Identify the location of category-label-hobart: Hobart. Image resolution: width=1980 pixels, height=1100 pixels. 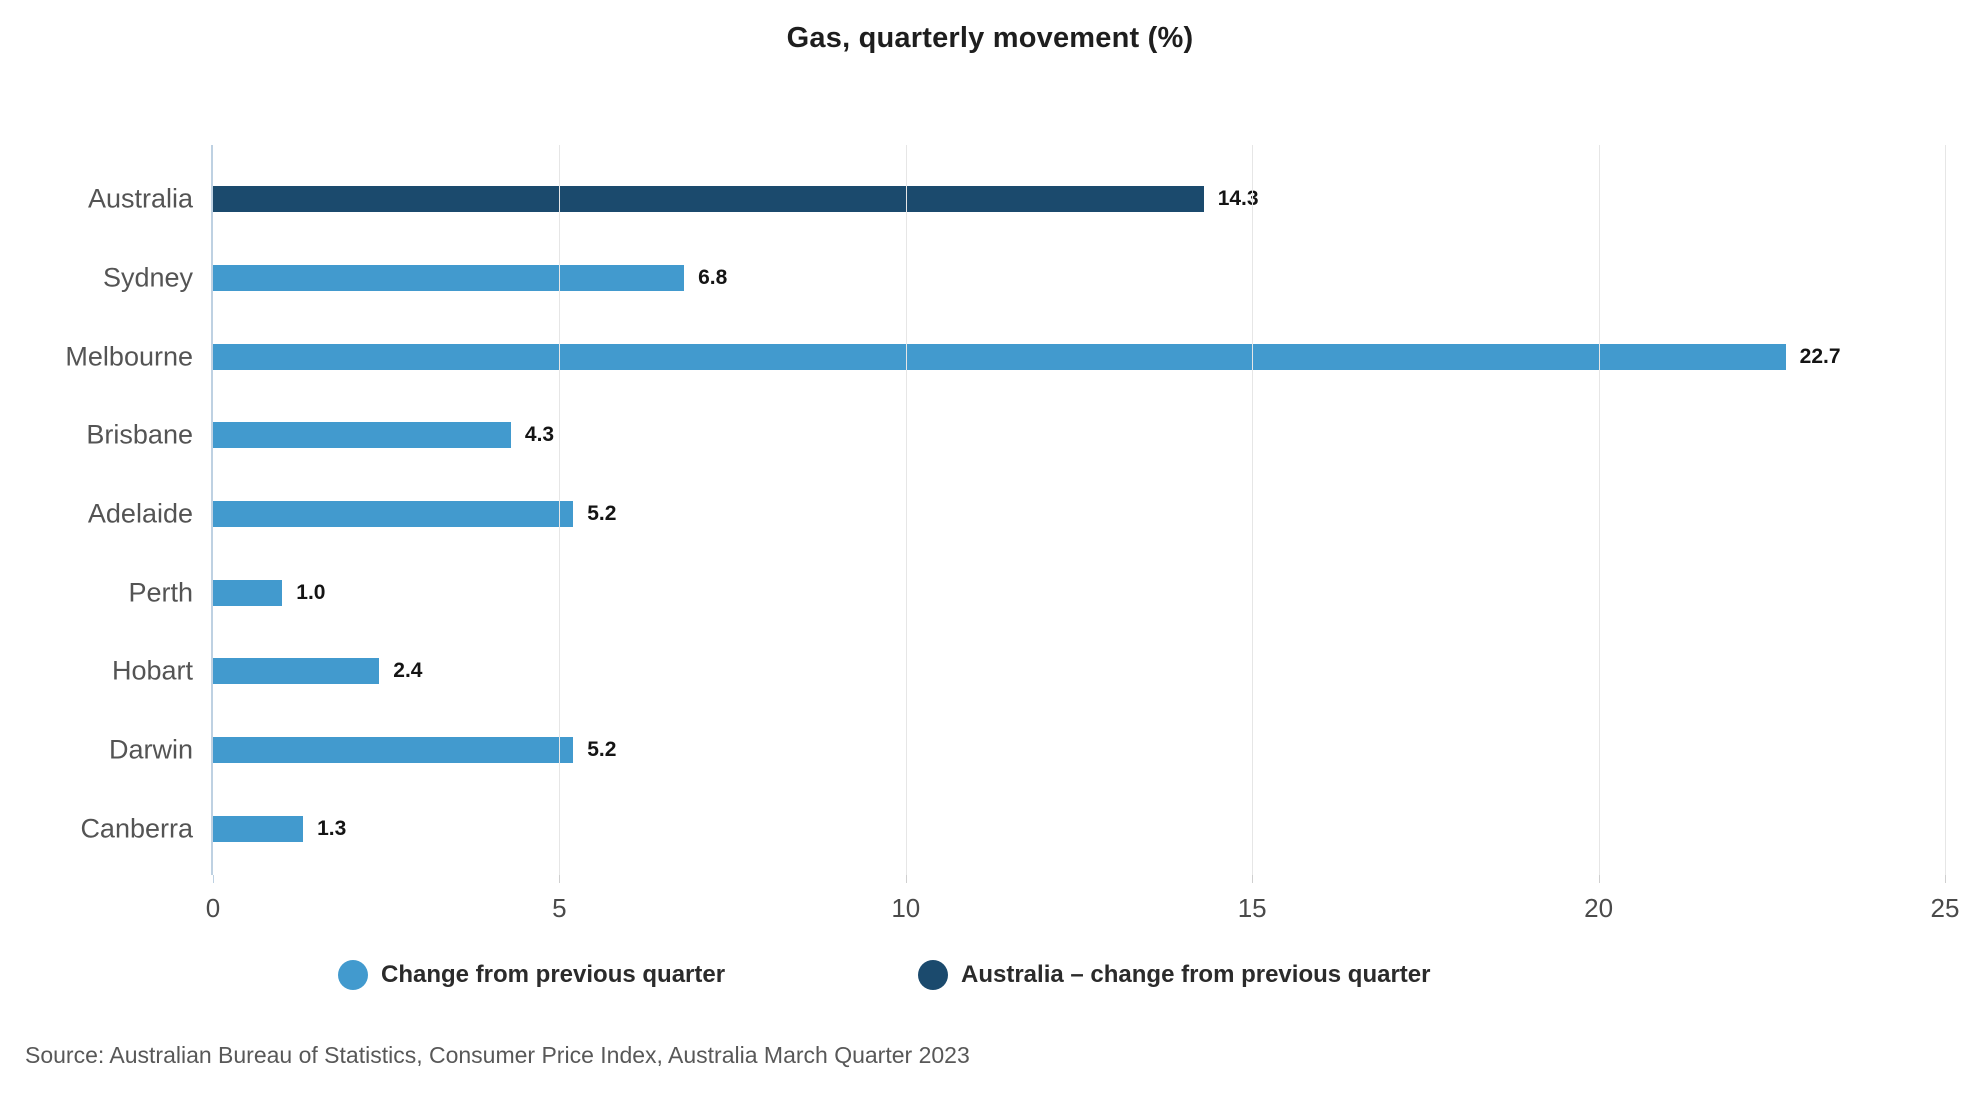
(152, 670).